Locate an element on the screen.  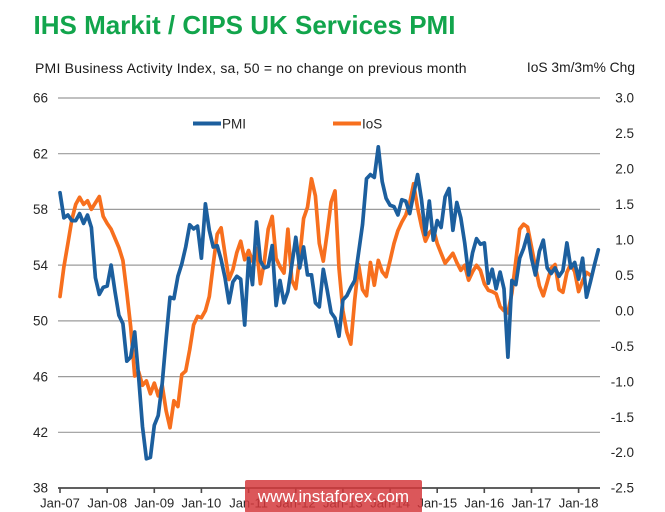
svg-text: -2.5 is located at coordinates (622, 488).